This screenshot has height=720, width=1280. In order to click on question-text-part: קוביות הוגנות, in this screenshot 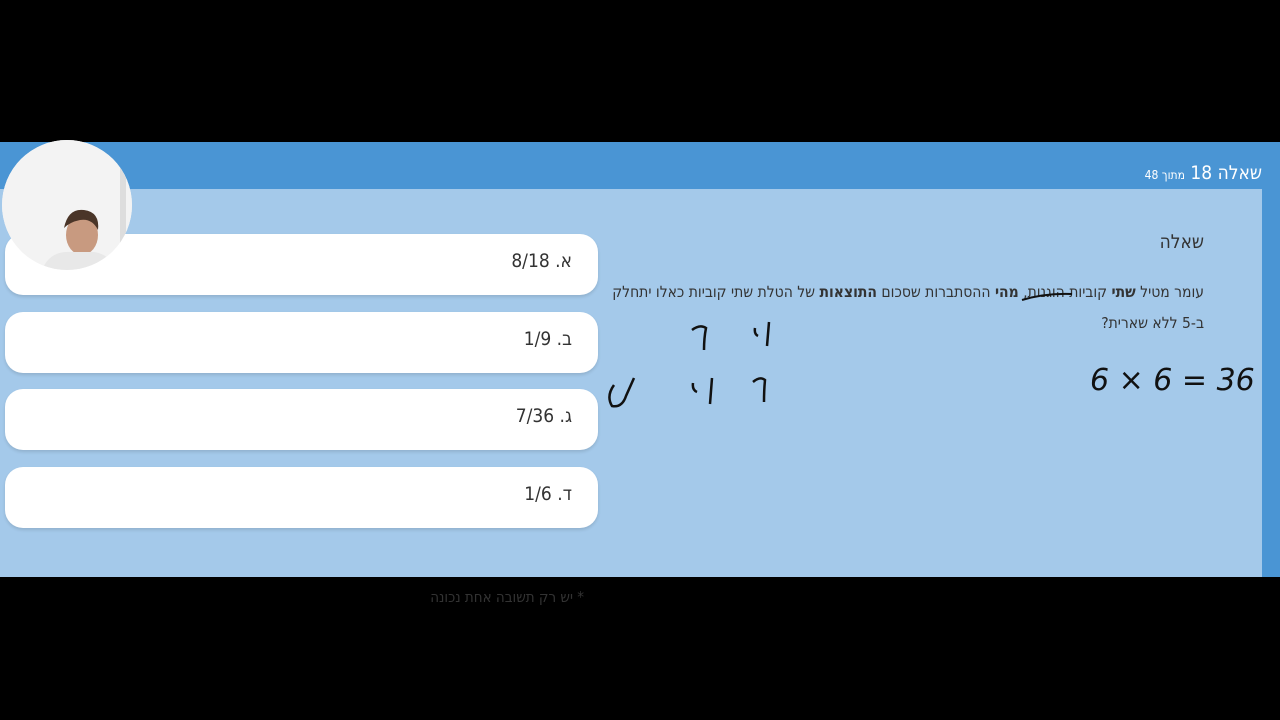, I will do `click(1065, 292)`.